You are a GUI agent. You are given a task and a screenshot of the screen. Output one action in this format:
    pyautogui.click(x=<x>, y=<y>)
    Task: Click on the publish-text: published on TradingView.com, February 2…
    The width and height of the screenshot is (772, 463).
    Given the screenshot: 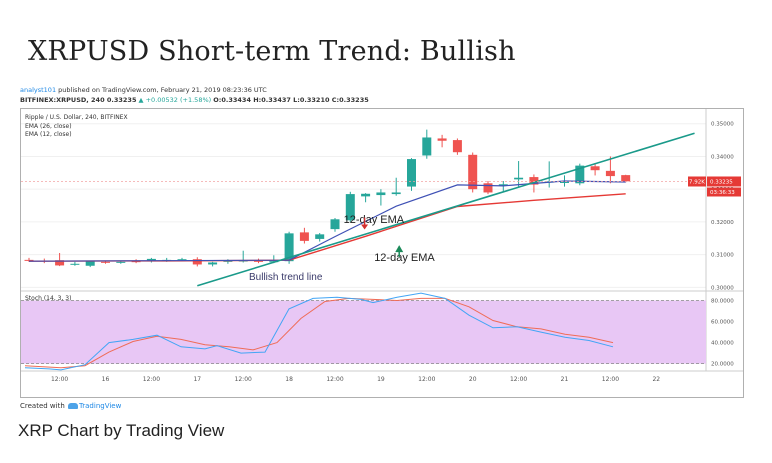 What is the action you would take?
    pyautogui.click(x=162, y=90)
    